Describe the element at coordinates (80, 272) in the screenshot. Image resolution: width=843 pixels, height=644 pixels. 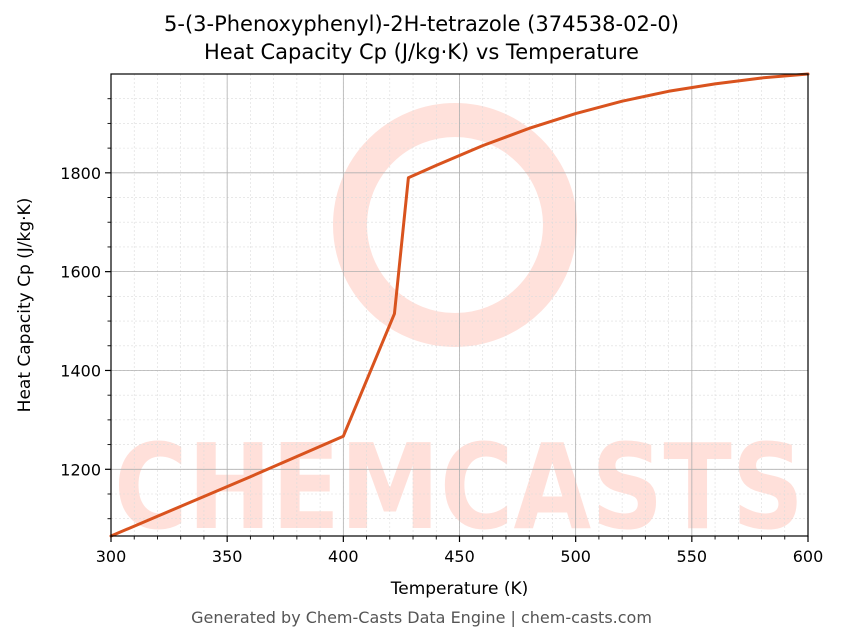
I see `y-tick-label: 1600` at that location.